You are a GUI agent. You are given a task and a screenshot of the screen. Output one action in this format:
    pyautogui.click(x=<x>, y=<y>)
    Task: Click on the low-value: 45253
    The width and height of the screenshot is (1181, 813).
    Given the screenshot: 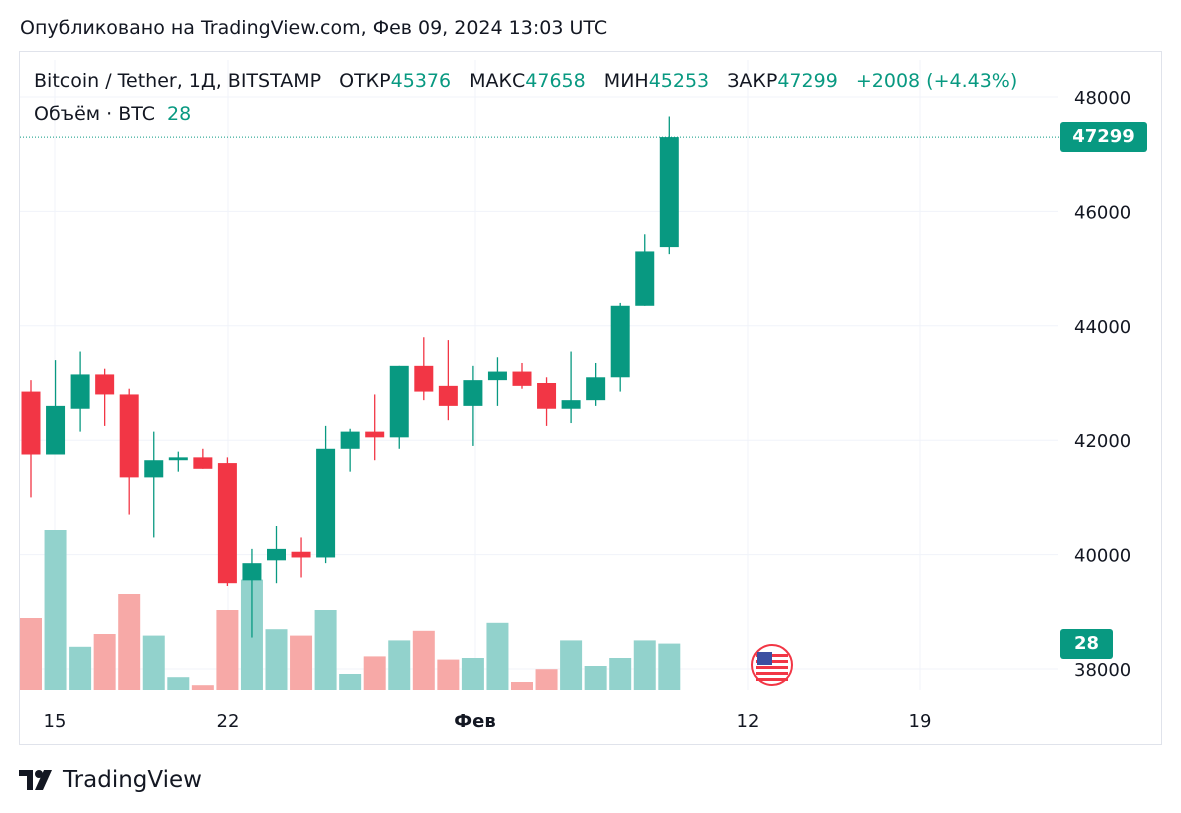 What is the action you would take?
    pyautogui.click(x=679, y=81)
    